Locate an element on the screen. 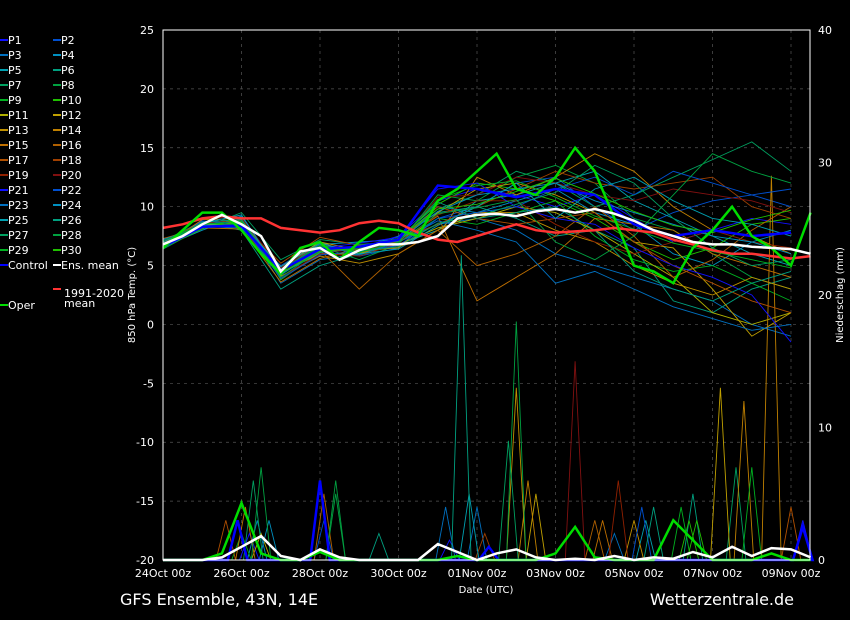  legend-p27-label: P27 is located at coordinates (18, 235).